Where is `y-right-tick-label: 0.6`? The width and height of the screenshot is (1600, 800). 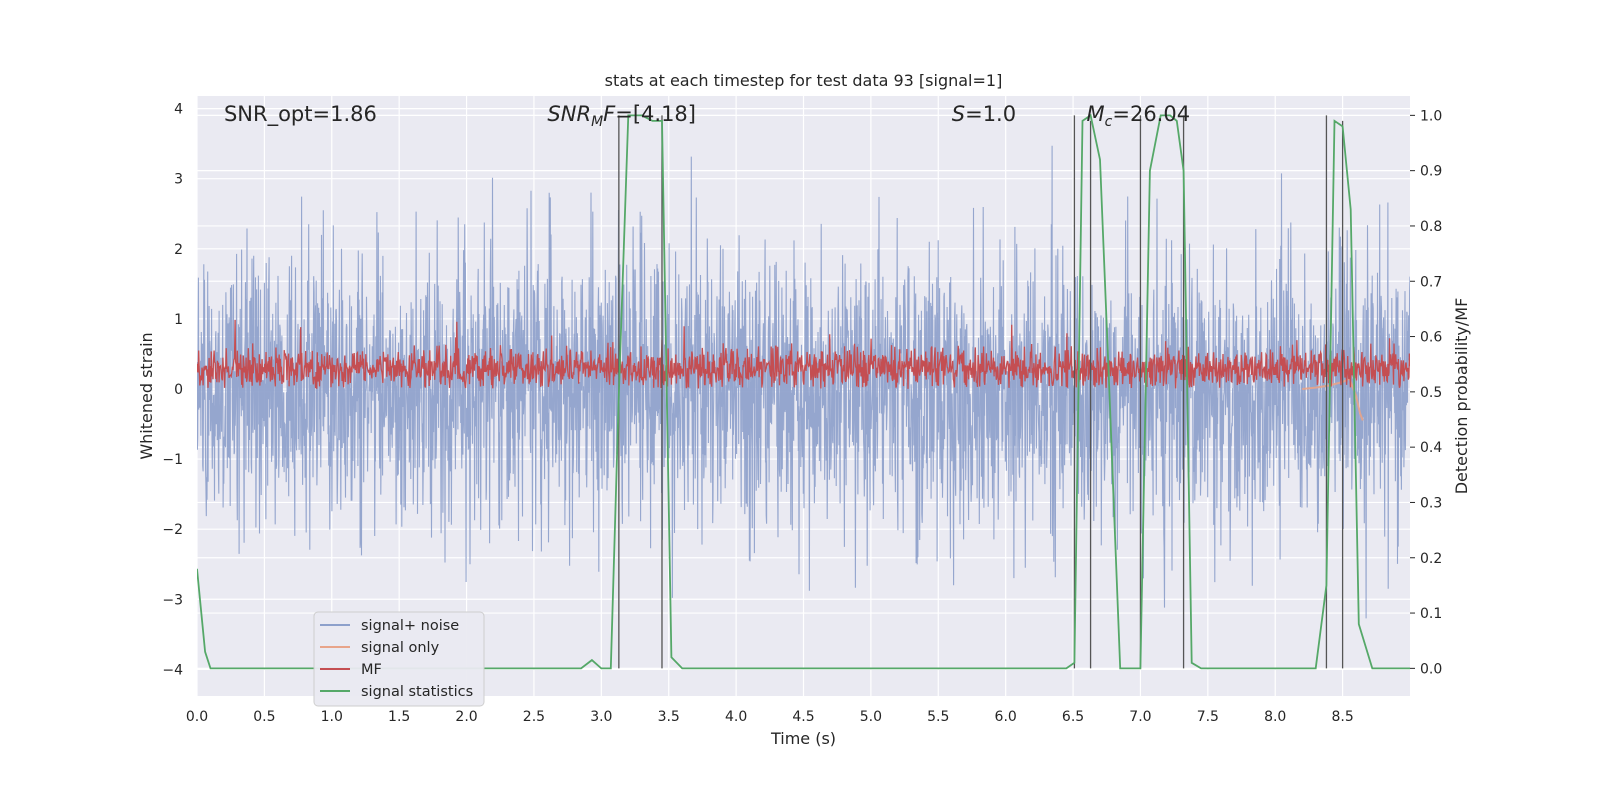 y-right-tick-label: 0.6 is located at coordinates (1431, 338).